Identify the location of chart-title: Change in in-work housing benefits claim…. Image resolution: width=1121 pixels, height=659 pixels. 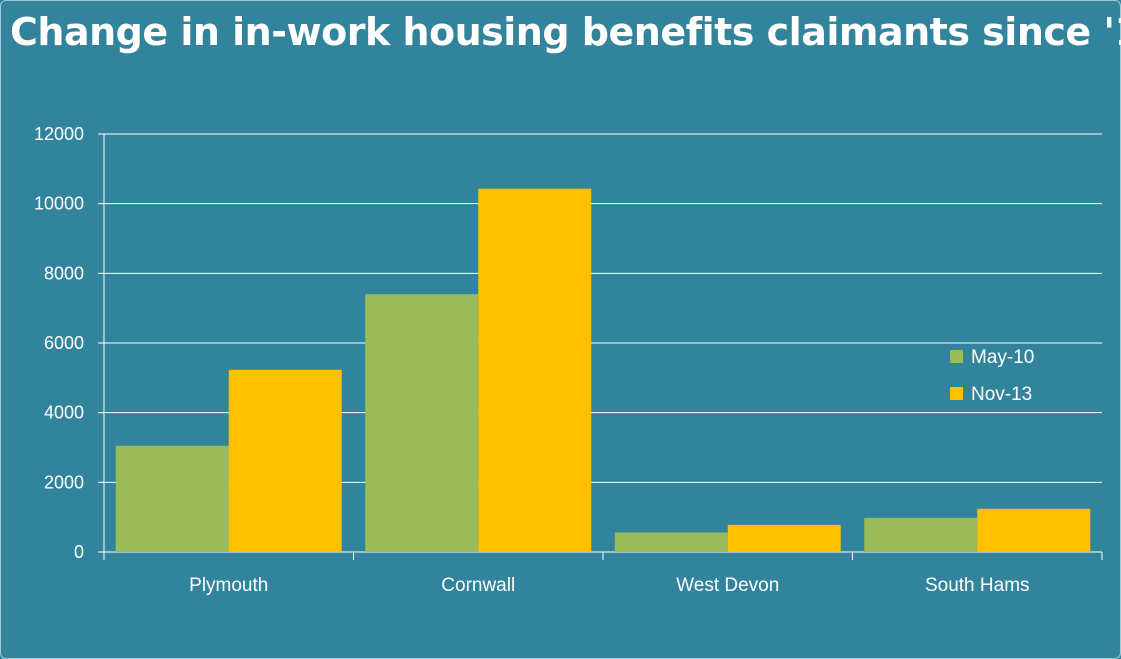
(565, 32).